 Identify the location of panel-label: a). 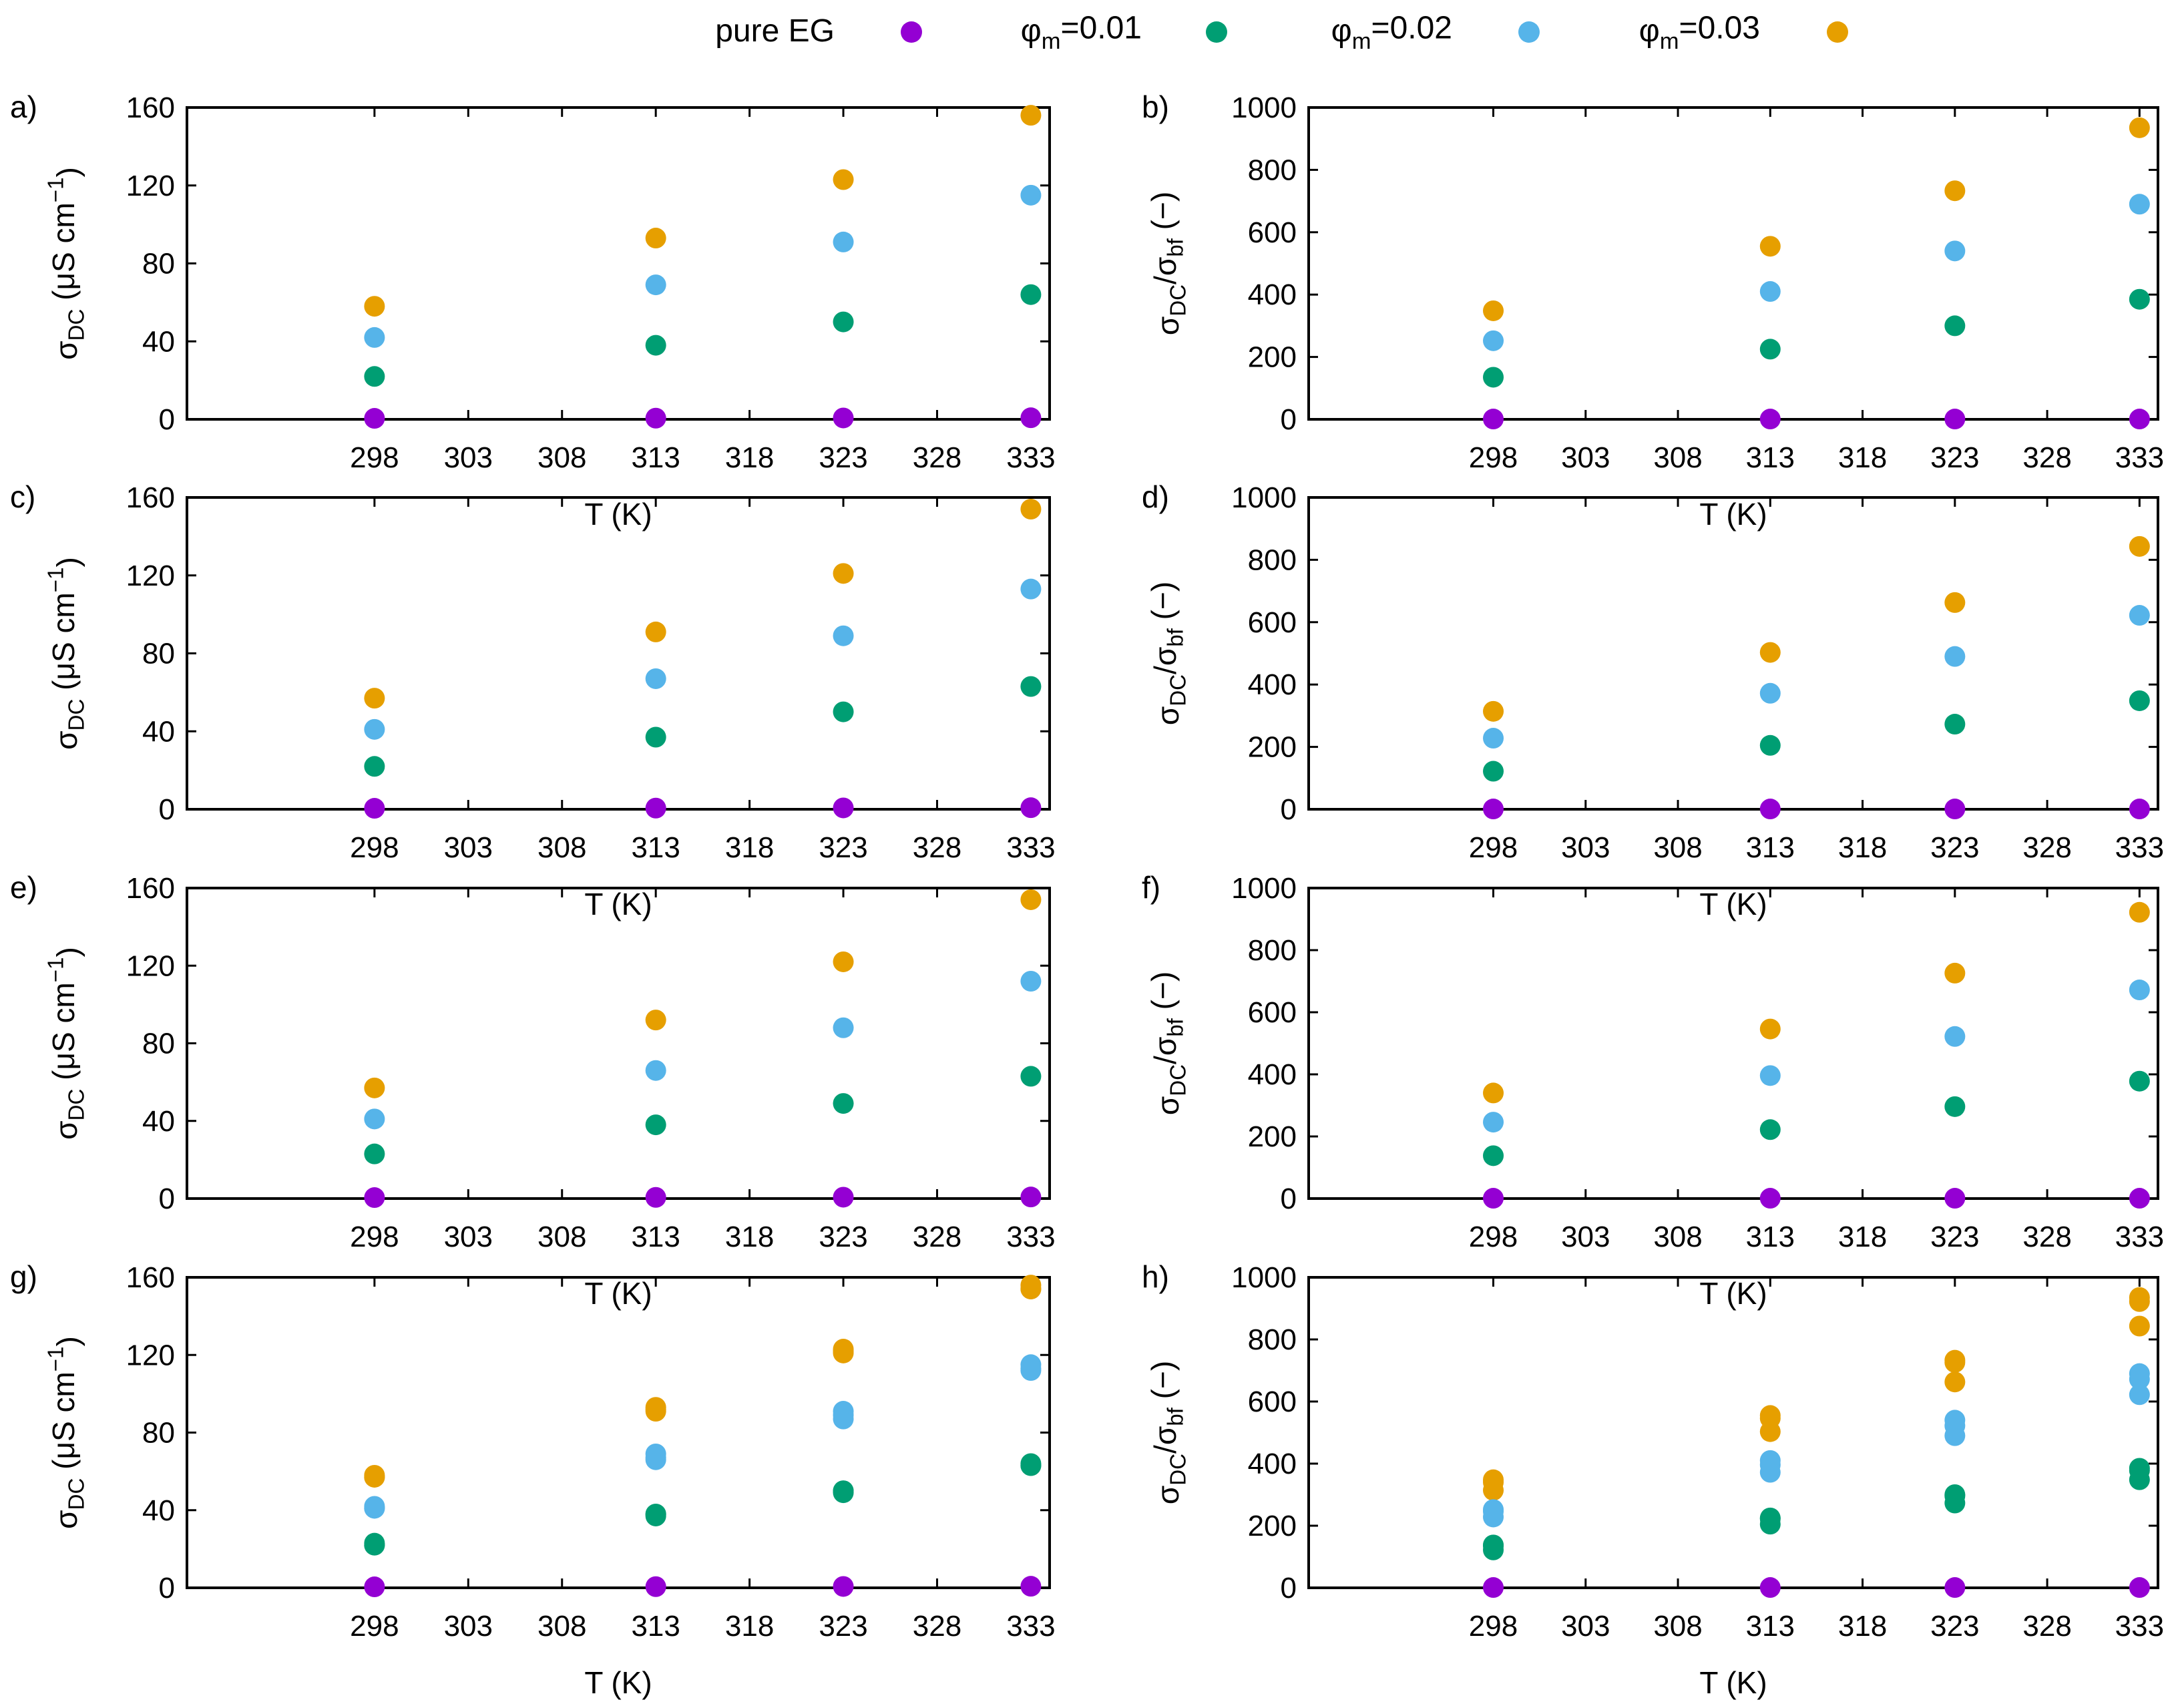
(24, 107).